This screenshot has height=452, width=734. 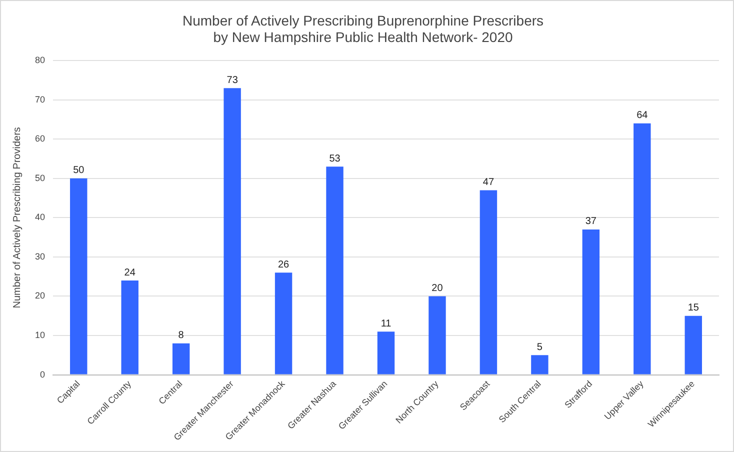 What do you see at coordinates (232, 80) in the screenshot?
I see `data-label: 73` at bounding box center [232, 80].